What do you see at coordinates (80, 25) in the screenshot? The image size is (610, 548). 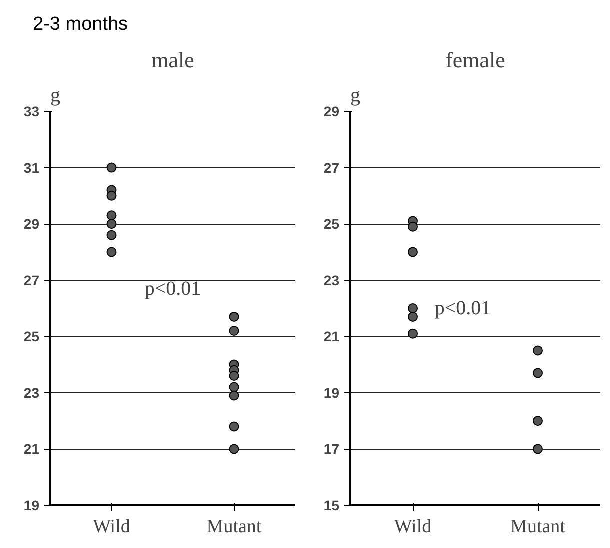 I see `text: 2-3 months` at bounding box center [80, 25].